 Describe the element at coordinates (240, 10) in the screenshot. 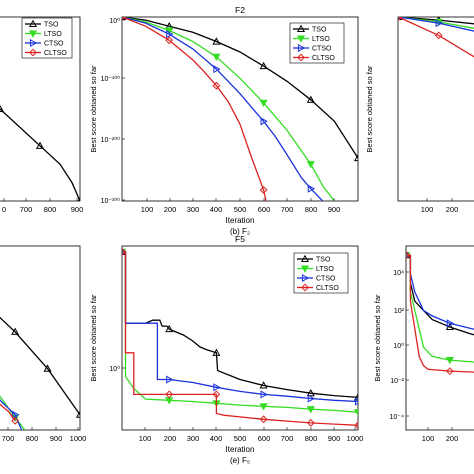

I see `chart-title: F2` at that location.